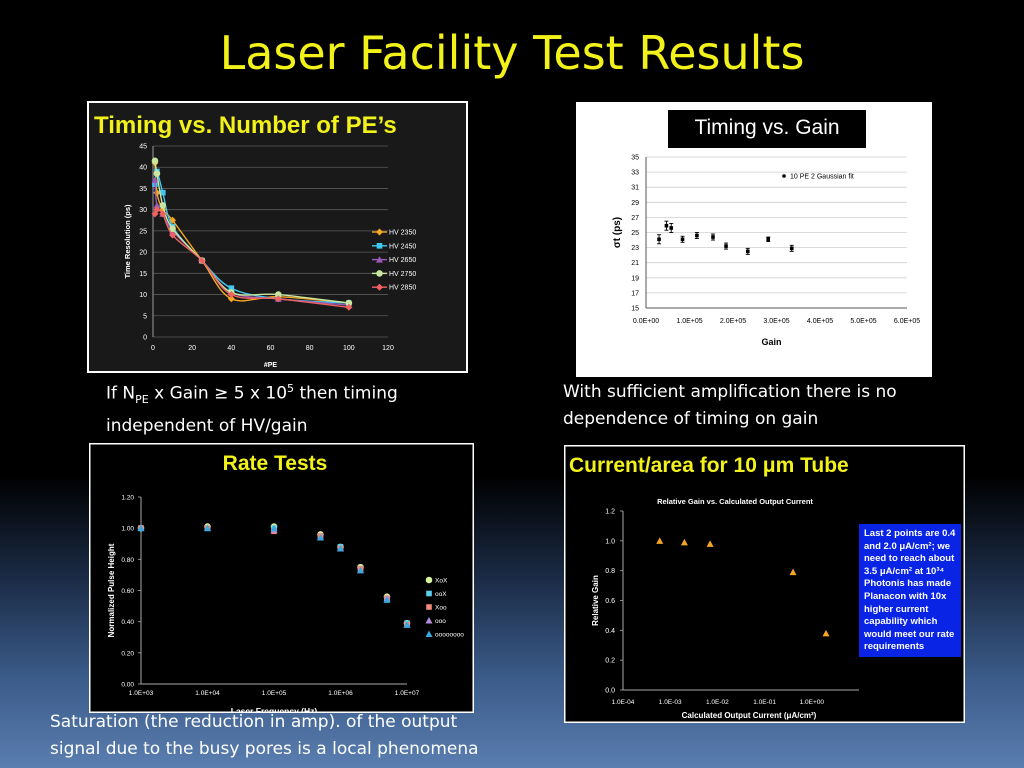  I want to click on y-tick-label: 0.00, so click(127, 685).